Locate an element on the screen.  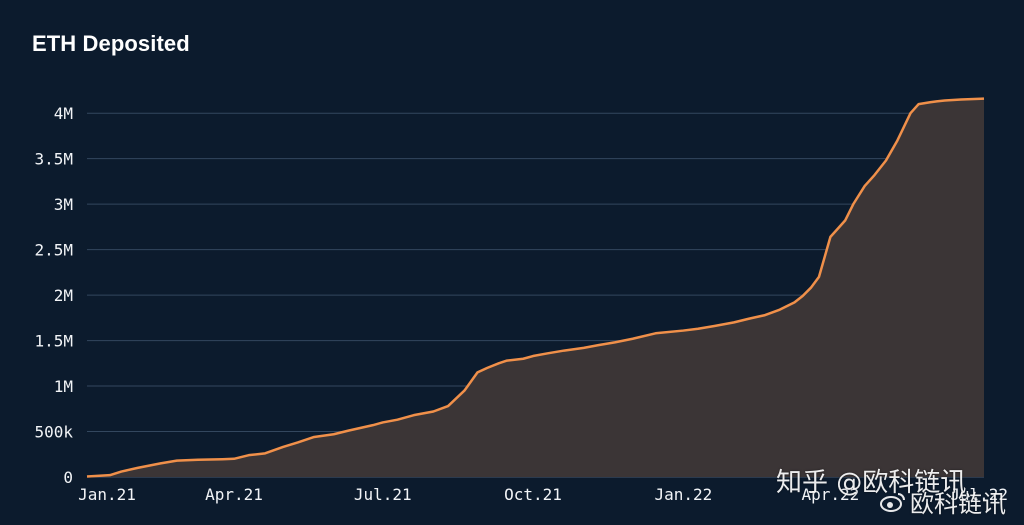
y-tick-label: 1.5M is located at coordinates (53, 341).